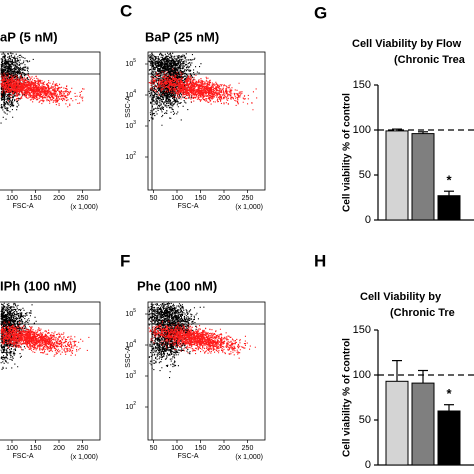 This screenshot has height=474, width=474. What do you see at coordinates (29, 36) in the screenshot?
I see `panel-title: aP (5 nM)` at bounding box center [29, 36].